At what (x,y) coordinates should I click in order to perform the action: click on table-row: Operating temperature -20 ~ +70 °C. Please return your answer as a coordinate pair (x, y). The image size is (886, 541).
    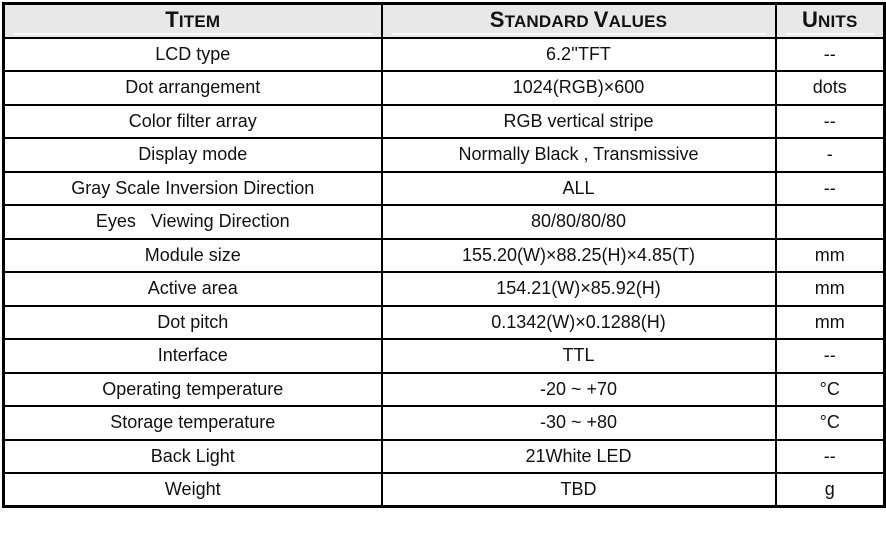
    Looking at the image, I should click on (444, 389).